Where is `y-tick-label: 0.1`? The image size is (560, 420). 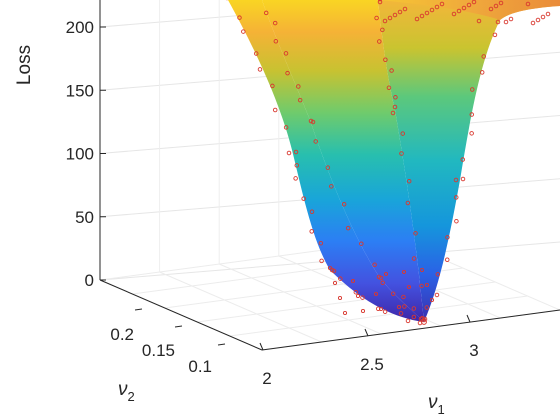
y-tick-label: 0.1 is located at coordinates (200, 366).